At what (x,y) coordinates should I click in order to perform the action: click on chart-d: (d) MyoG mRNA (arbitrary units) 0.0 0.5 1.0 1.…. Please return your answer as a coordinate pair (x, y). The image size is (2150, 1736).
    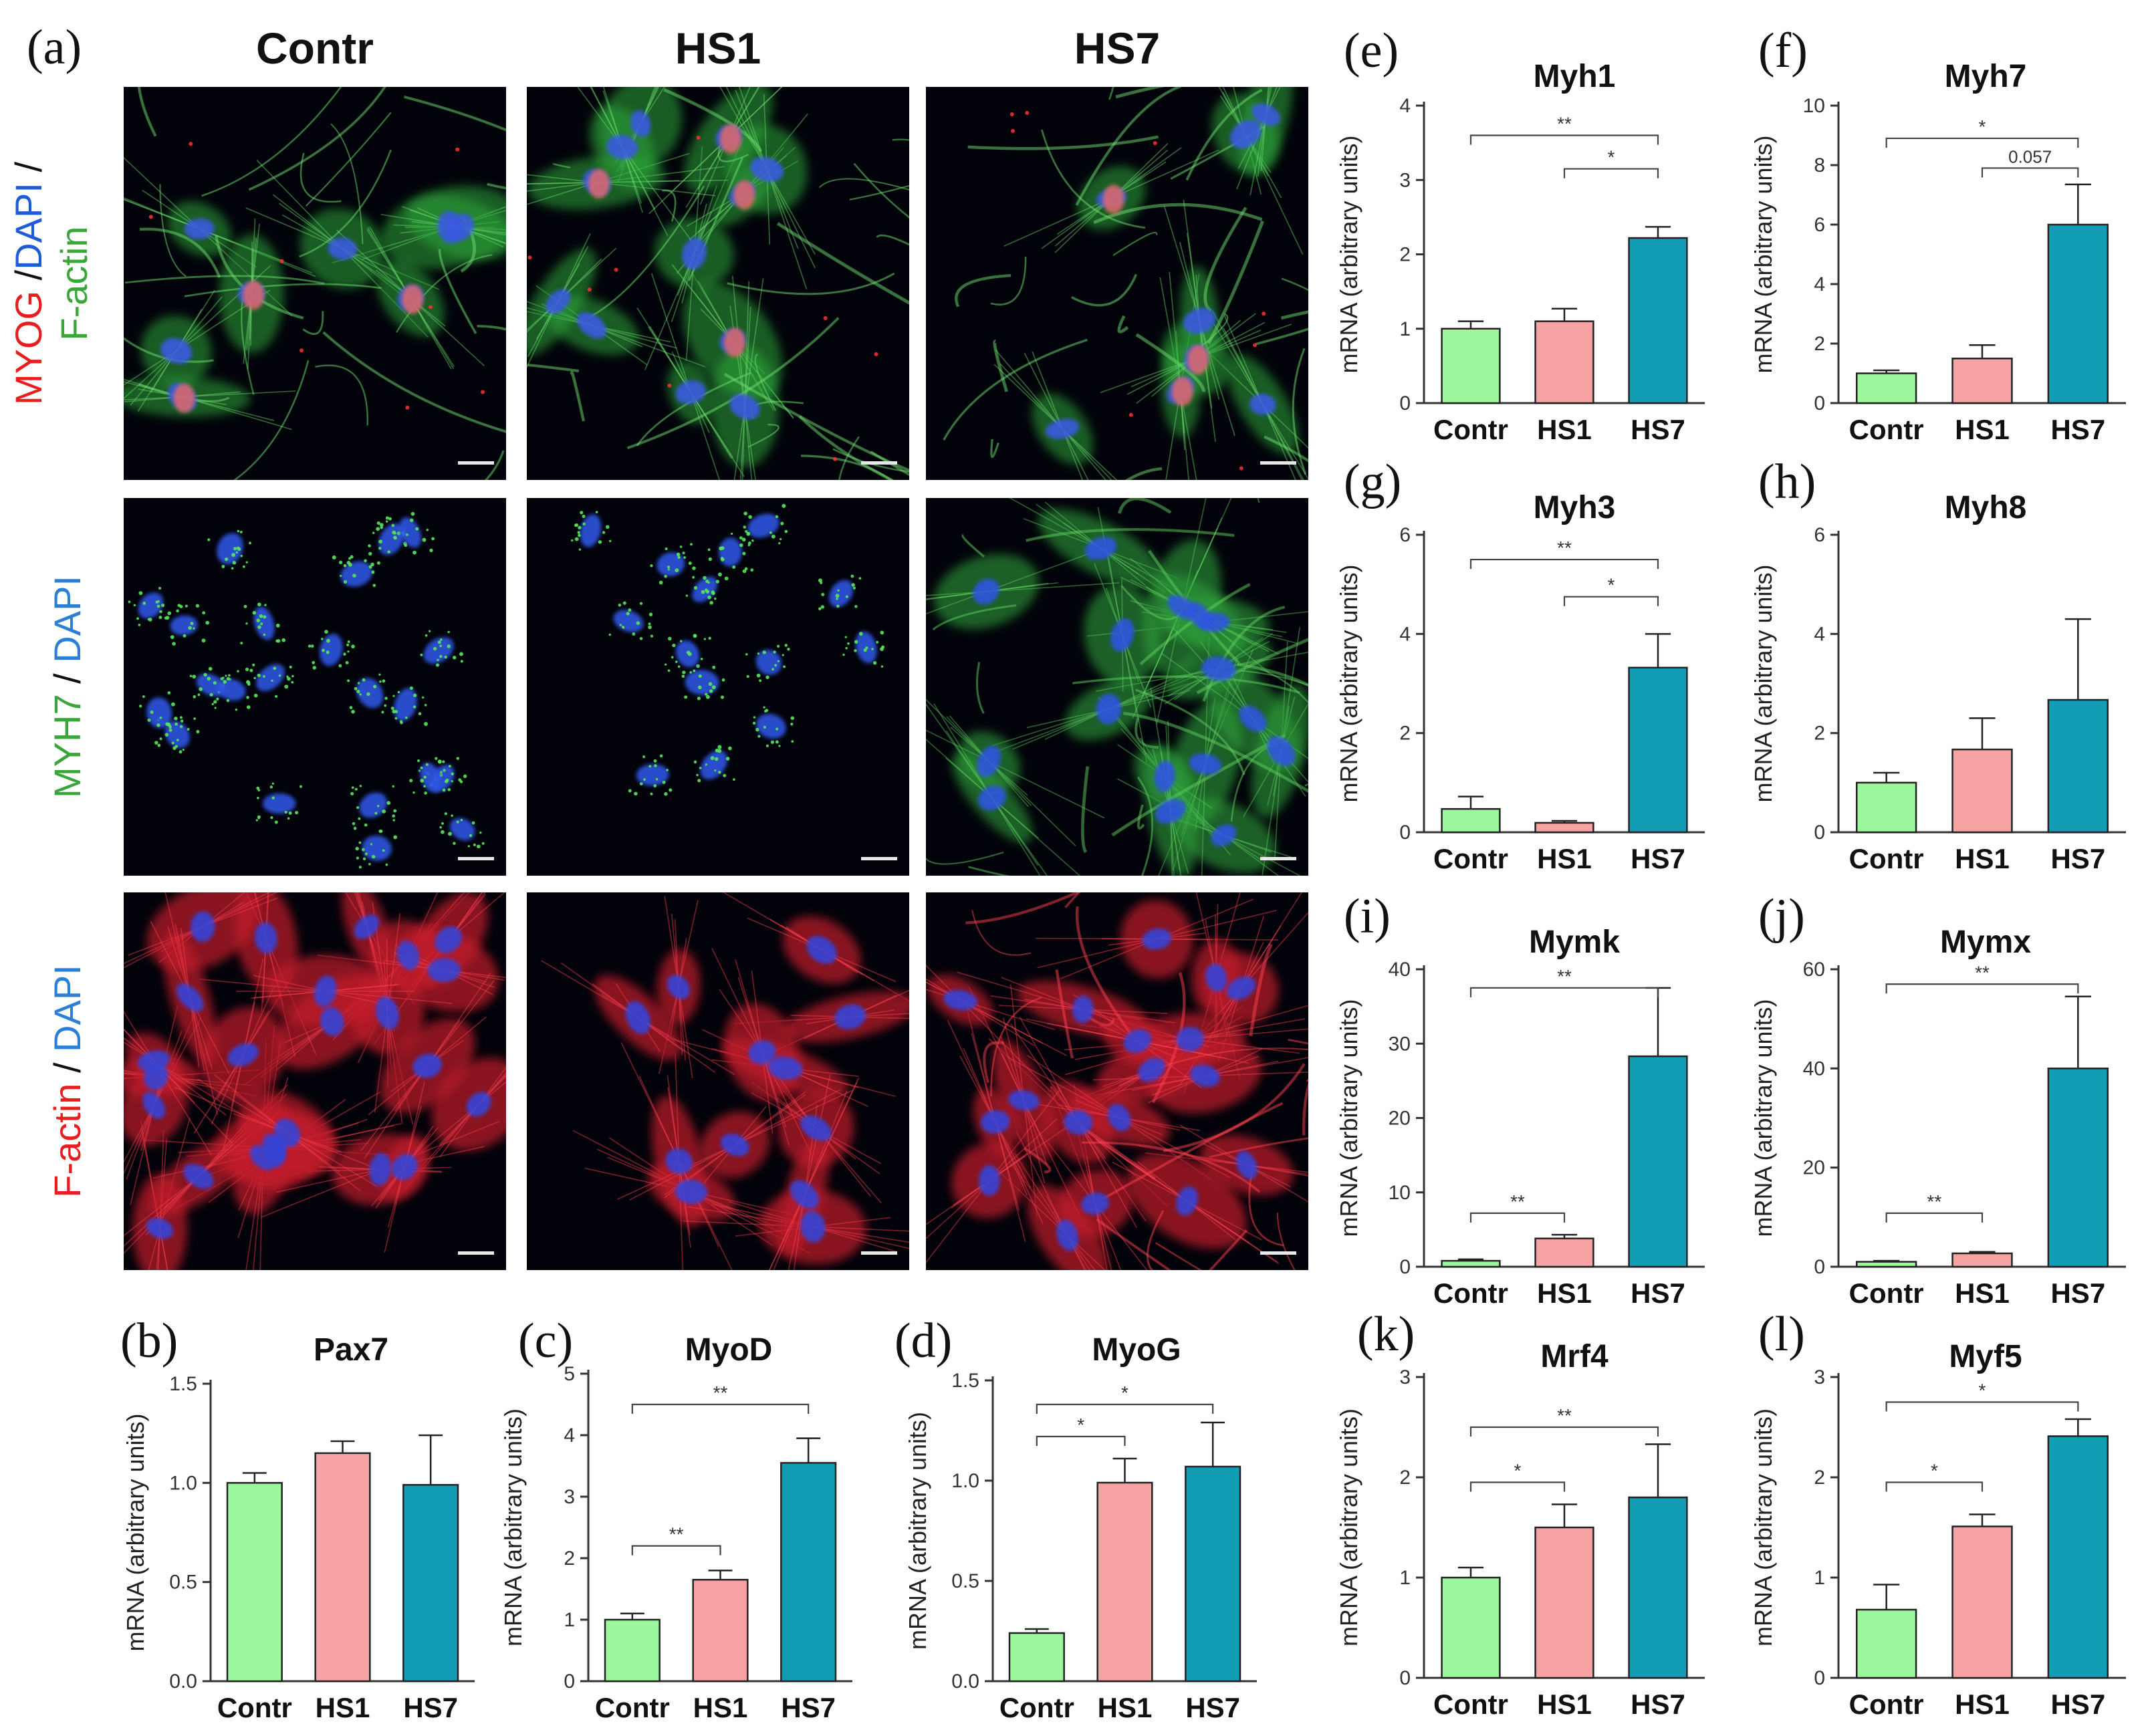
    Looking at the image, I should click on (1075, 1518).